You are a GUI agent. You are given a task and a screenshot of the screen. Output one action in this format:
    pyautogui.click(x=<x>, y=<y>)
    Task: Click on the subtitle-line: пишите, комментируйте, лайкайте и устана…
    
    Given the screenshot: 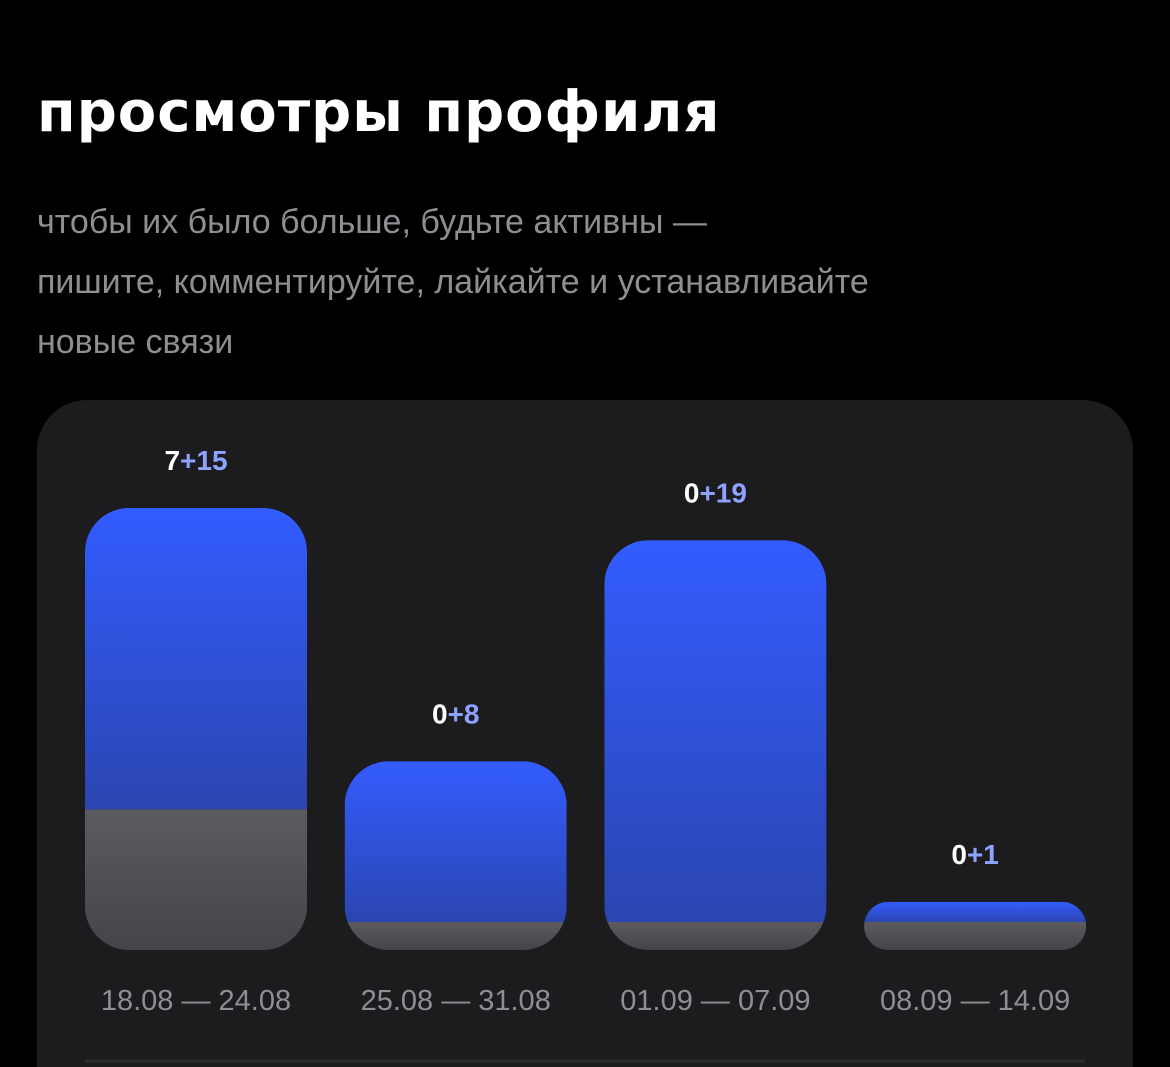 What is the action you would take?
    pyautogui.click(x=453, y=282)
    